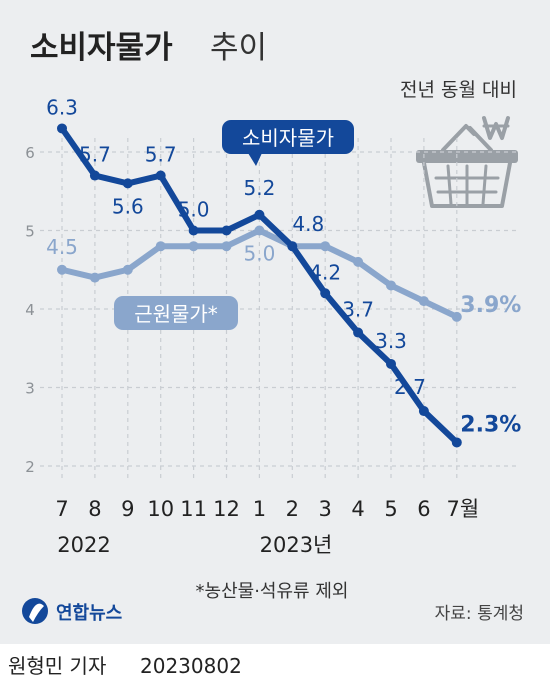 This screenshot has height=690, width=550. Describe the element at coordinates (479, 614) in the screenshot. I see `source-note: 자료: 통계청` at that location.